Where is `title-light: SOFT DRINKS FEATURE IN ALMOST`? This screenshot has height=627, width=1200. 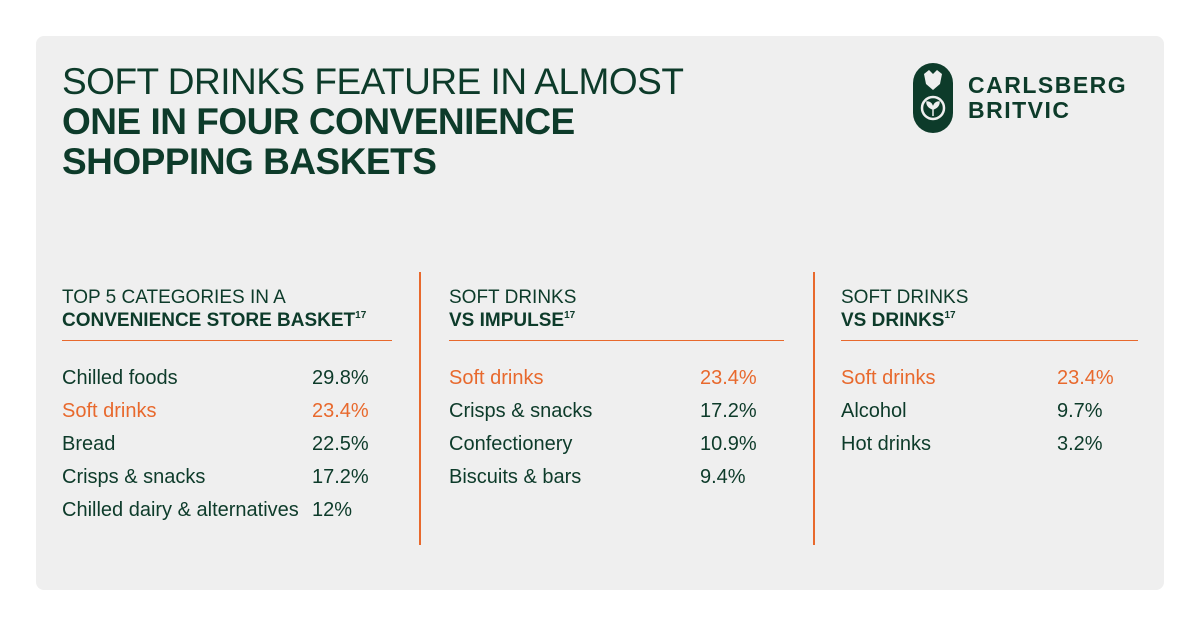
title-light: SOFT DRINKS FEATURE IN ALMOST is located at coordinates (373, 81).